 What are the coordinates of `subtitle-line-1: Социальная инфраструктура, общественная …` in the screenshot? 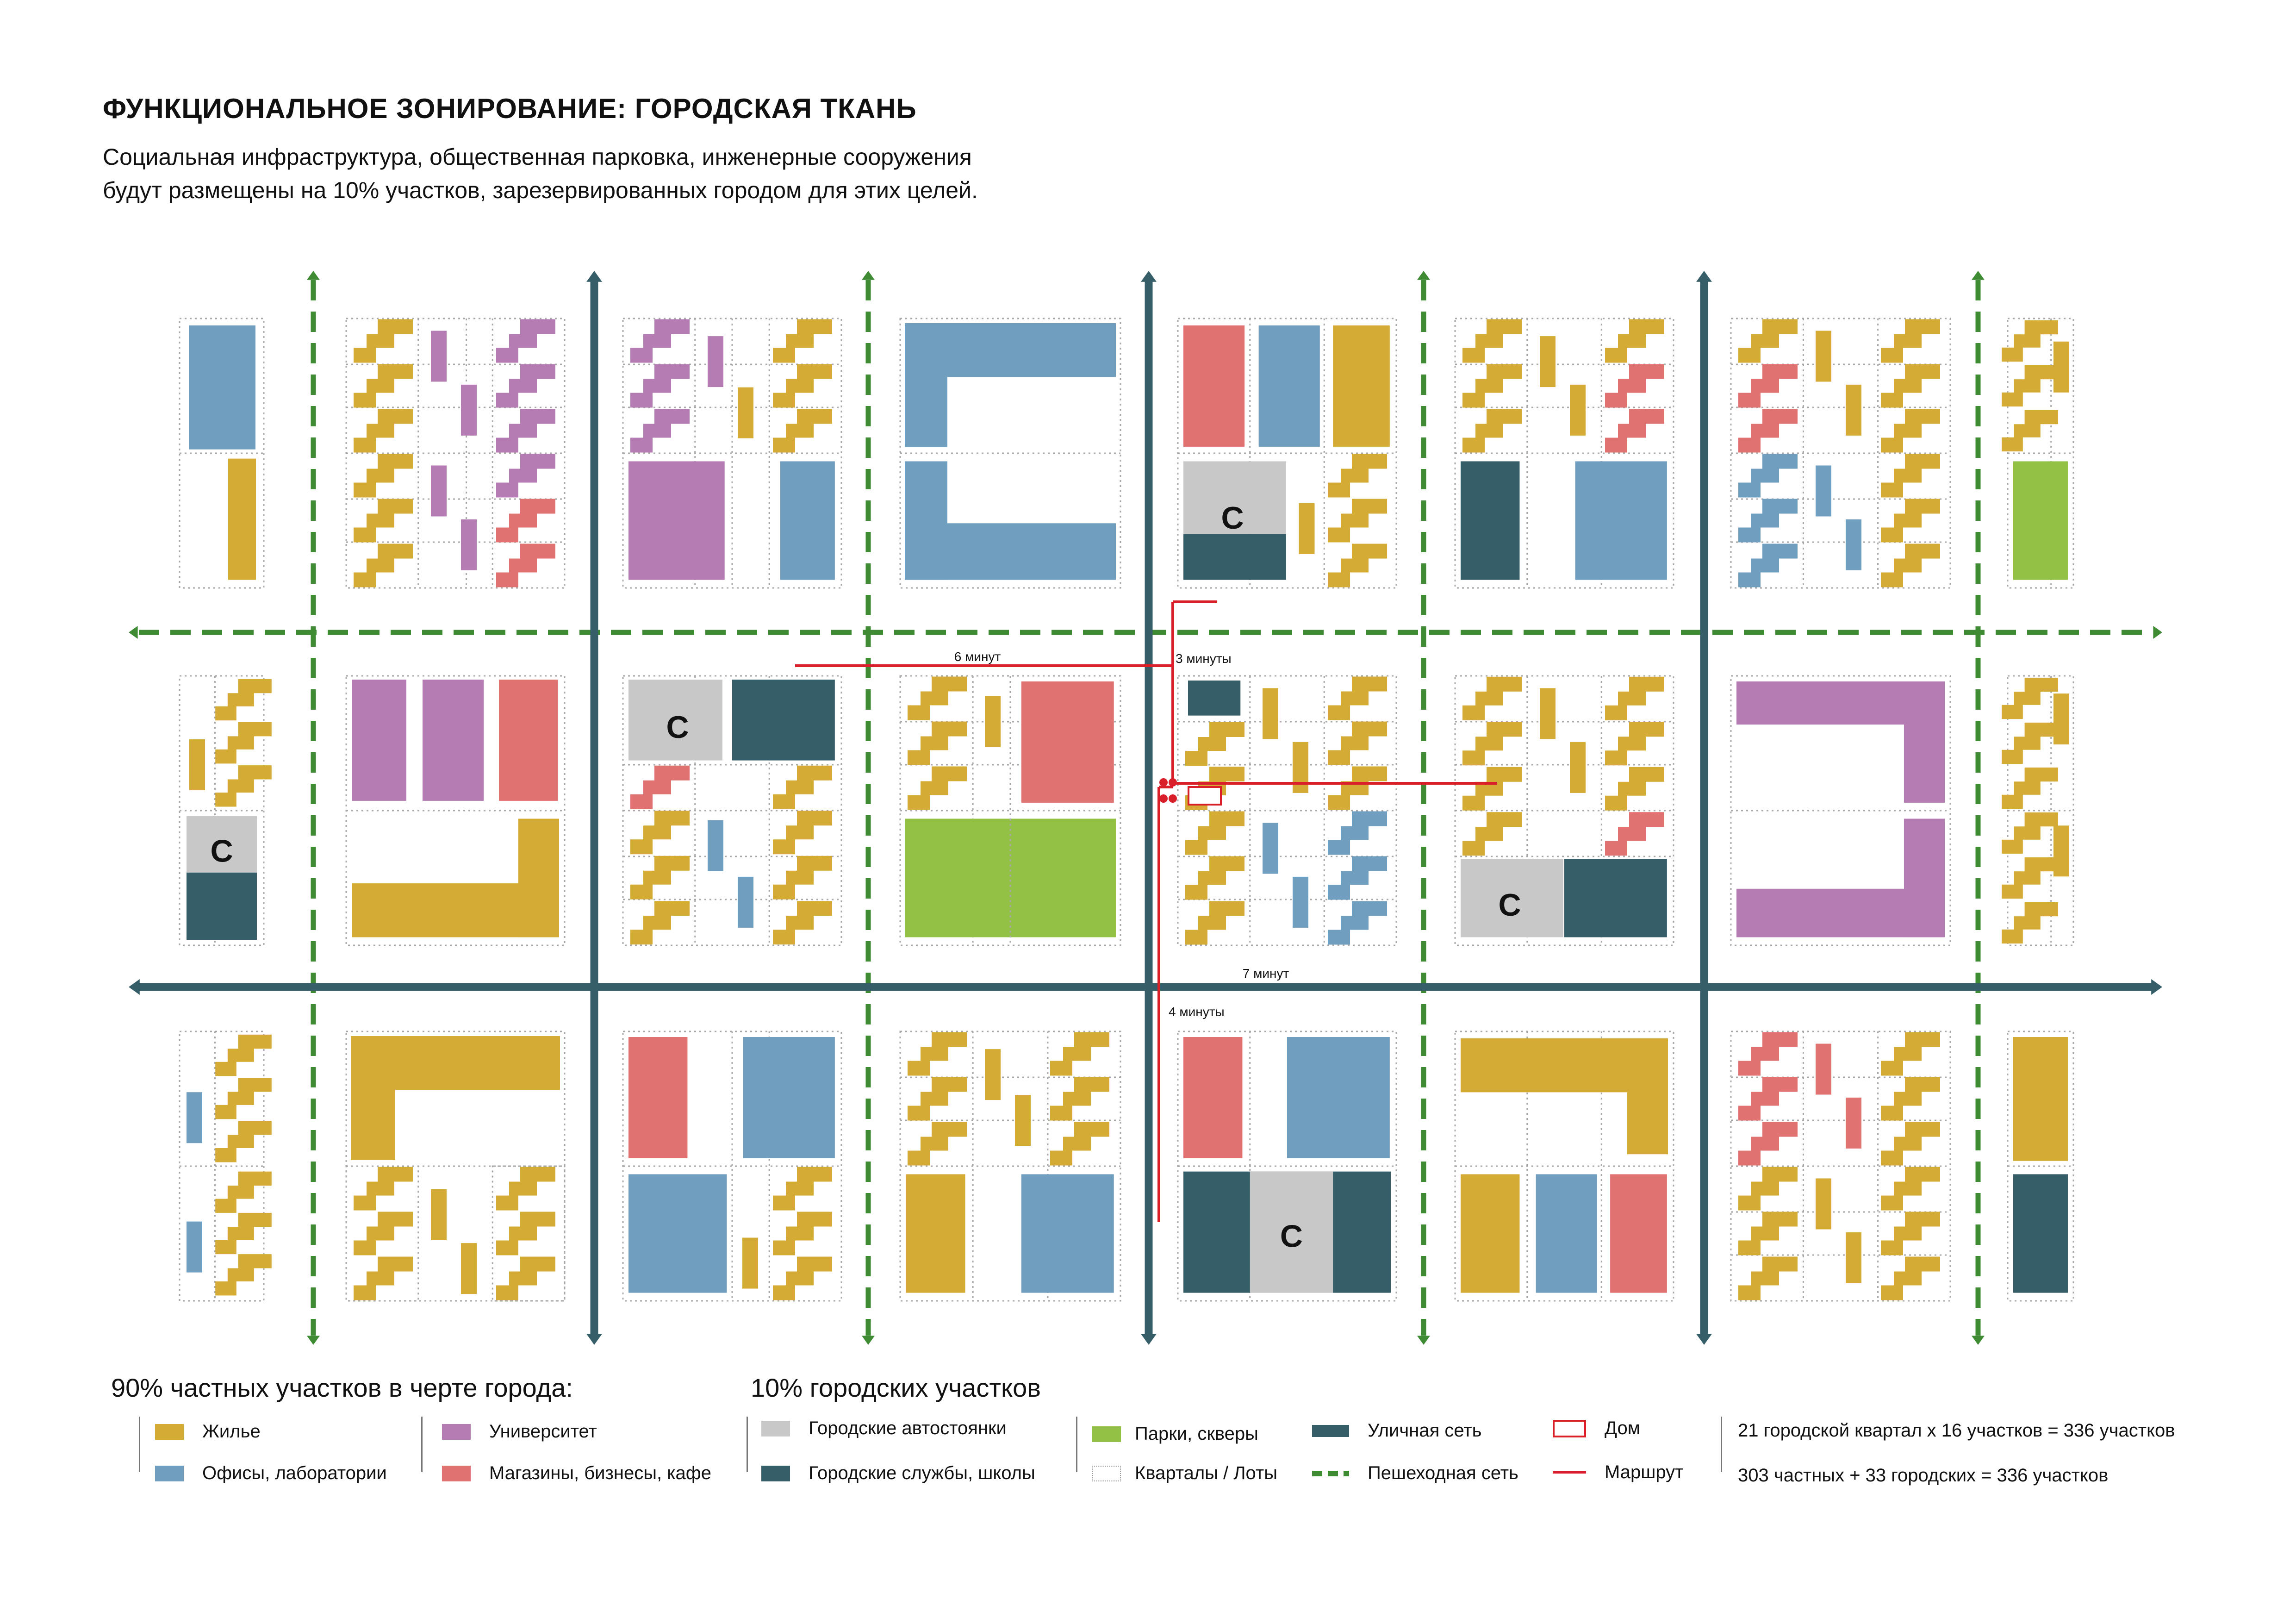 It's located at (537, 157).